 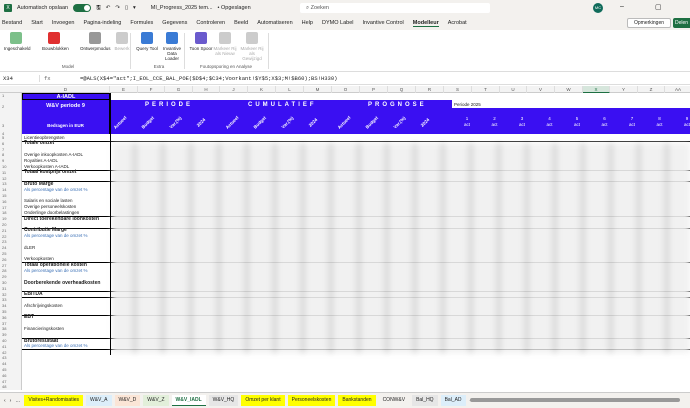 I want to click on row-header: 22, so click(x=4, y=236).